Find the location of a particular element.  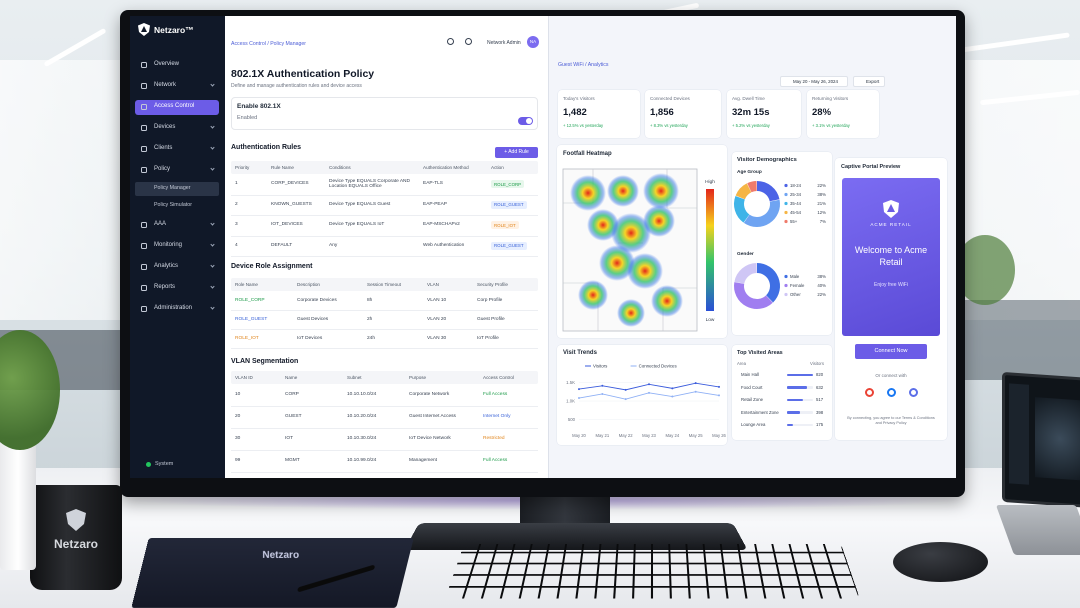

nav-subitem: Policy Simulator is located at coordinates (173, 205).